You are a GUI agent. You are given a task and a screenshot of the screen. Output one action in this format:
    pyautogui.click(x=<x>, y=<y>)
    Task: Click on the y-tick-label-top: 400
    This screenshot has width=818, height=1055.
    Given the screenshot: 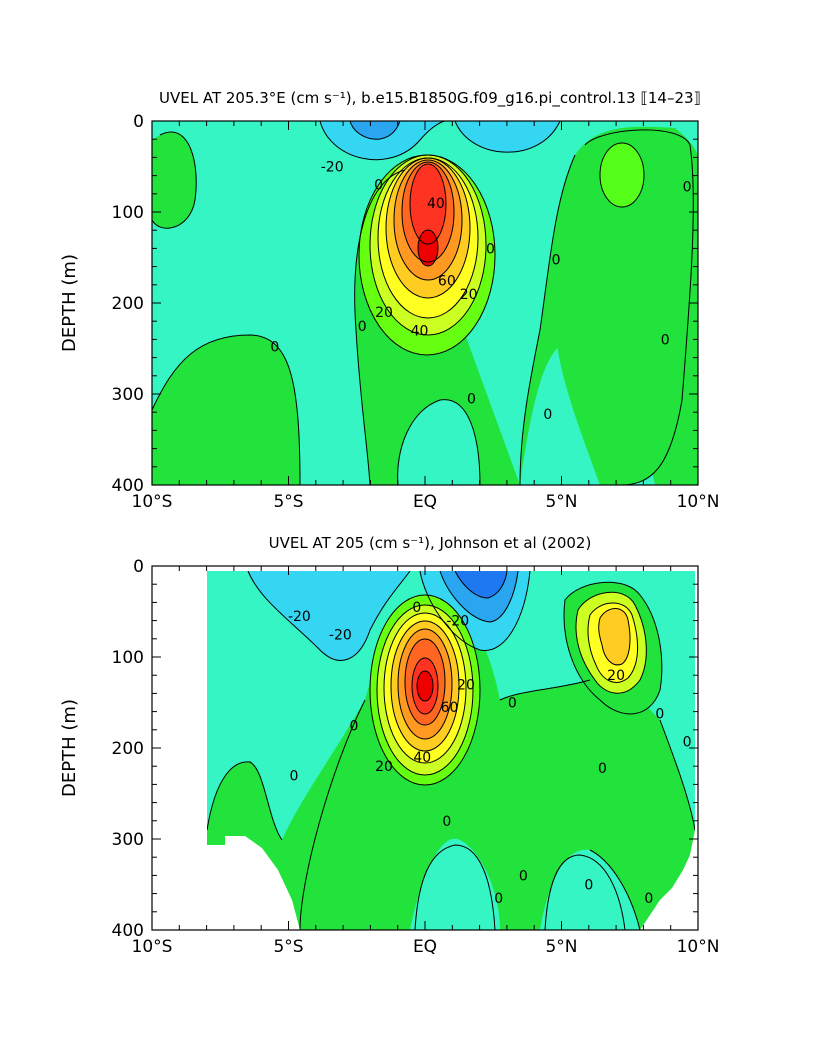 What is the action you would take?
    pyautogui.click(x=128, y=486)
    